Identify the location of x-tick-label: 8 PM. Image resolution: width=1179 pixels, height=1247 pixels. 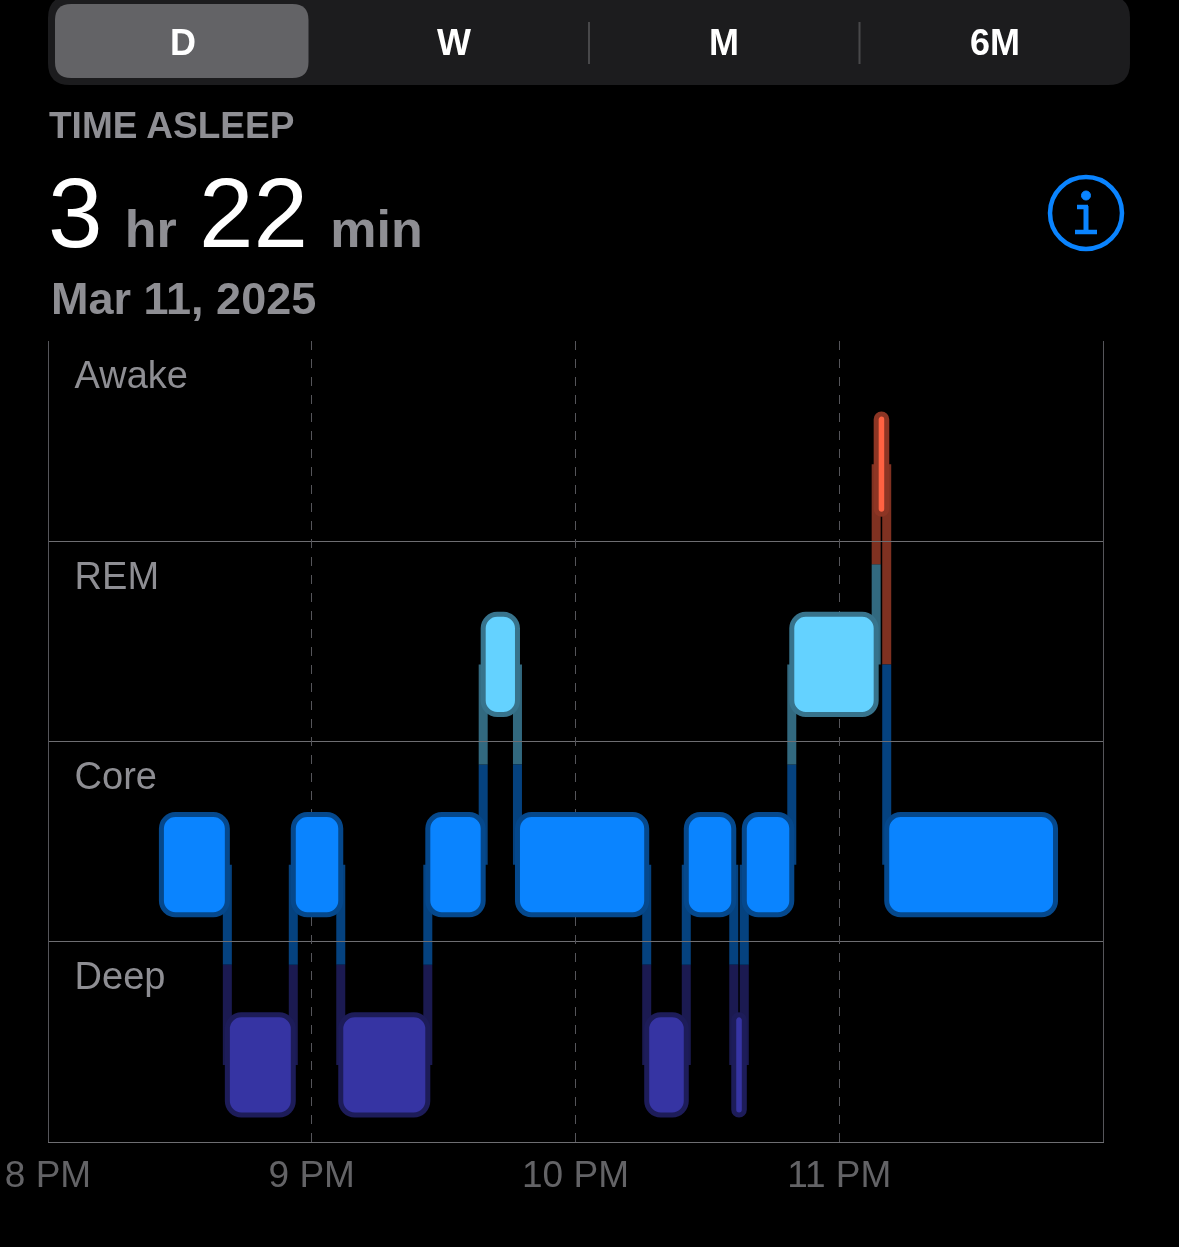
(48, 1175).